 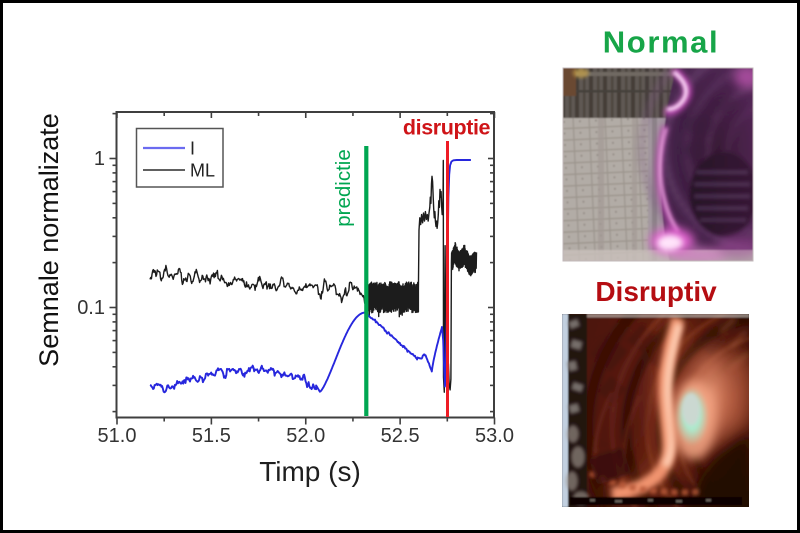 I want to click on svg-text: 52.0, so click(x=305, y=436).